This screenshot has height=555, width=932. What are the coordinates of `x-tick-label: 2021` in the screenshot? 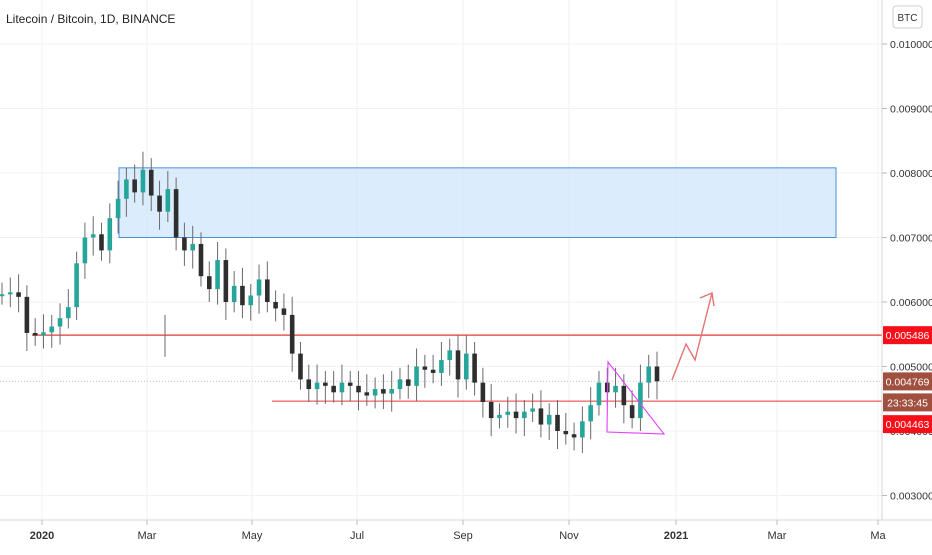 It's located at (676, 536).